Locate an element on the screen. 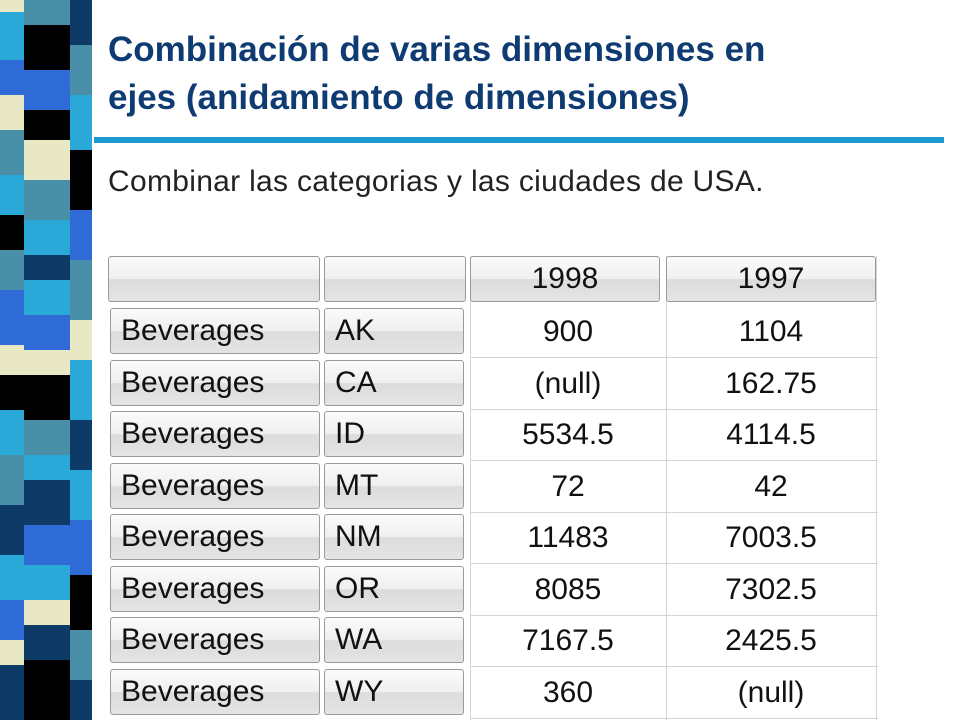 This screenshot has width=960, height=720. value-1998-cell: 11483 is located at coordinates (568, 537).